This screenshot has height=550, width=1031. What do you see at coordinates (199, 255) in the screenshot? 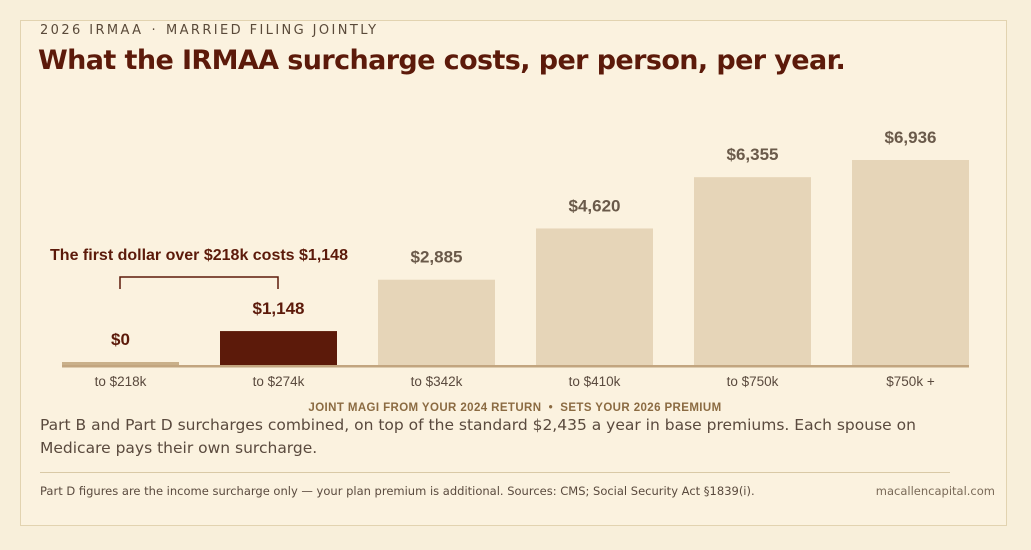
I see `callout-text: The first dollar over $218k costs $1,148` at bounding box center [199, 255].